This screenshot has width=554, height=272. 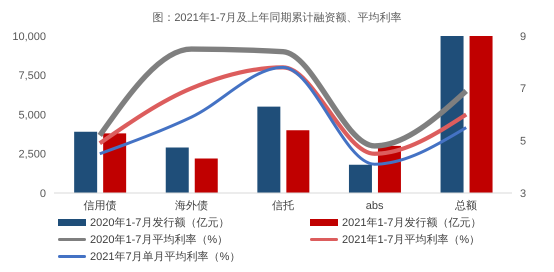 I want to click on y2-tick-label: 7, so click(x=523, y=89).